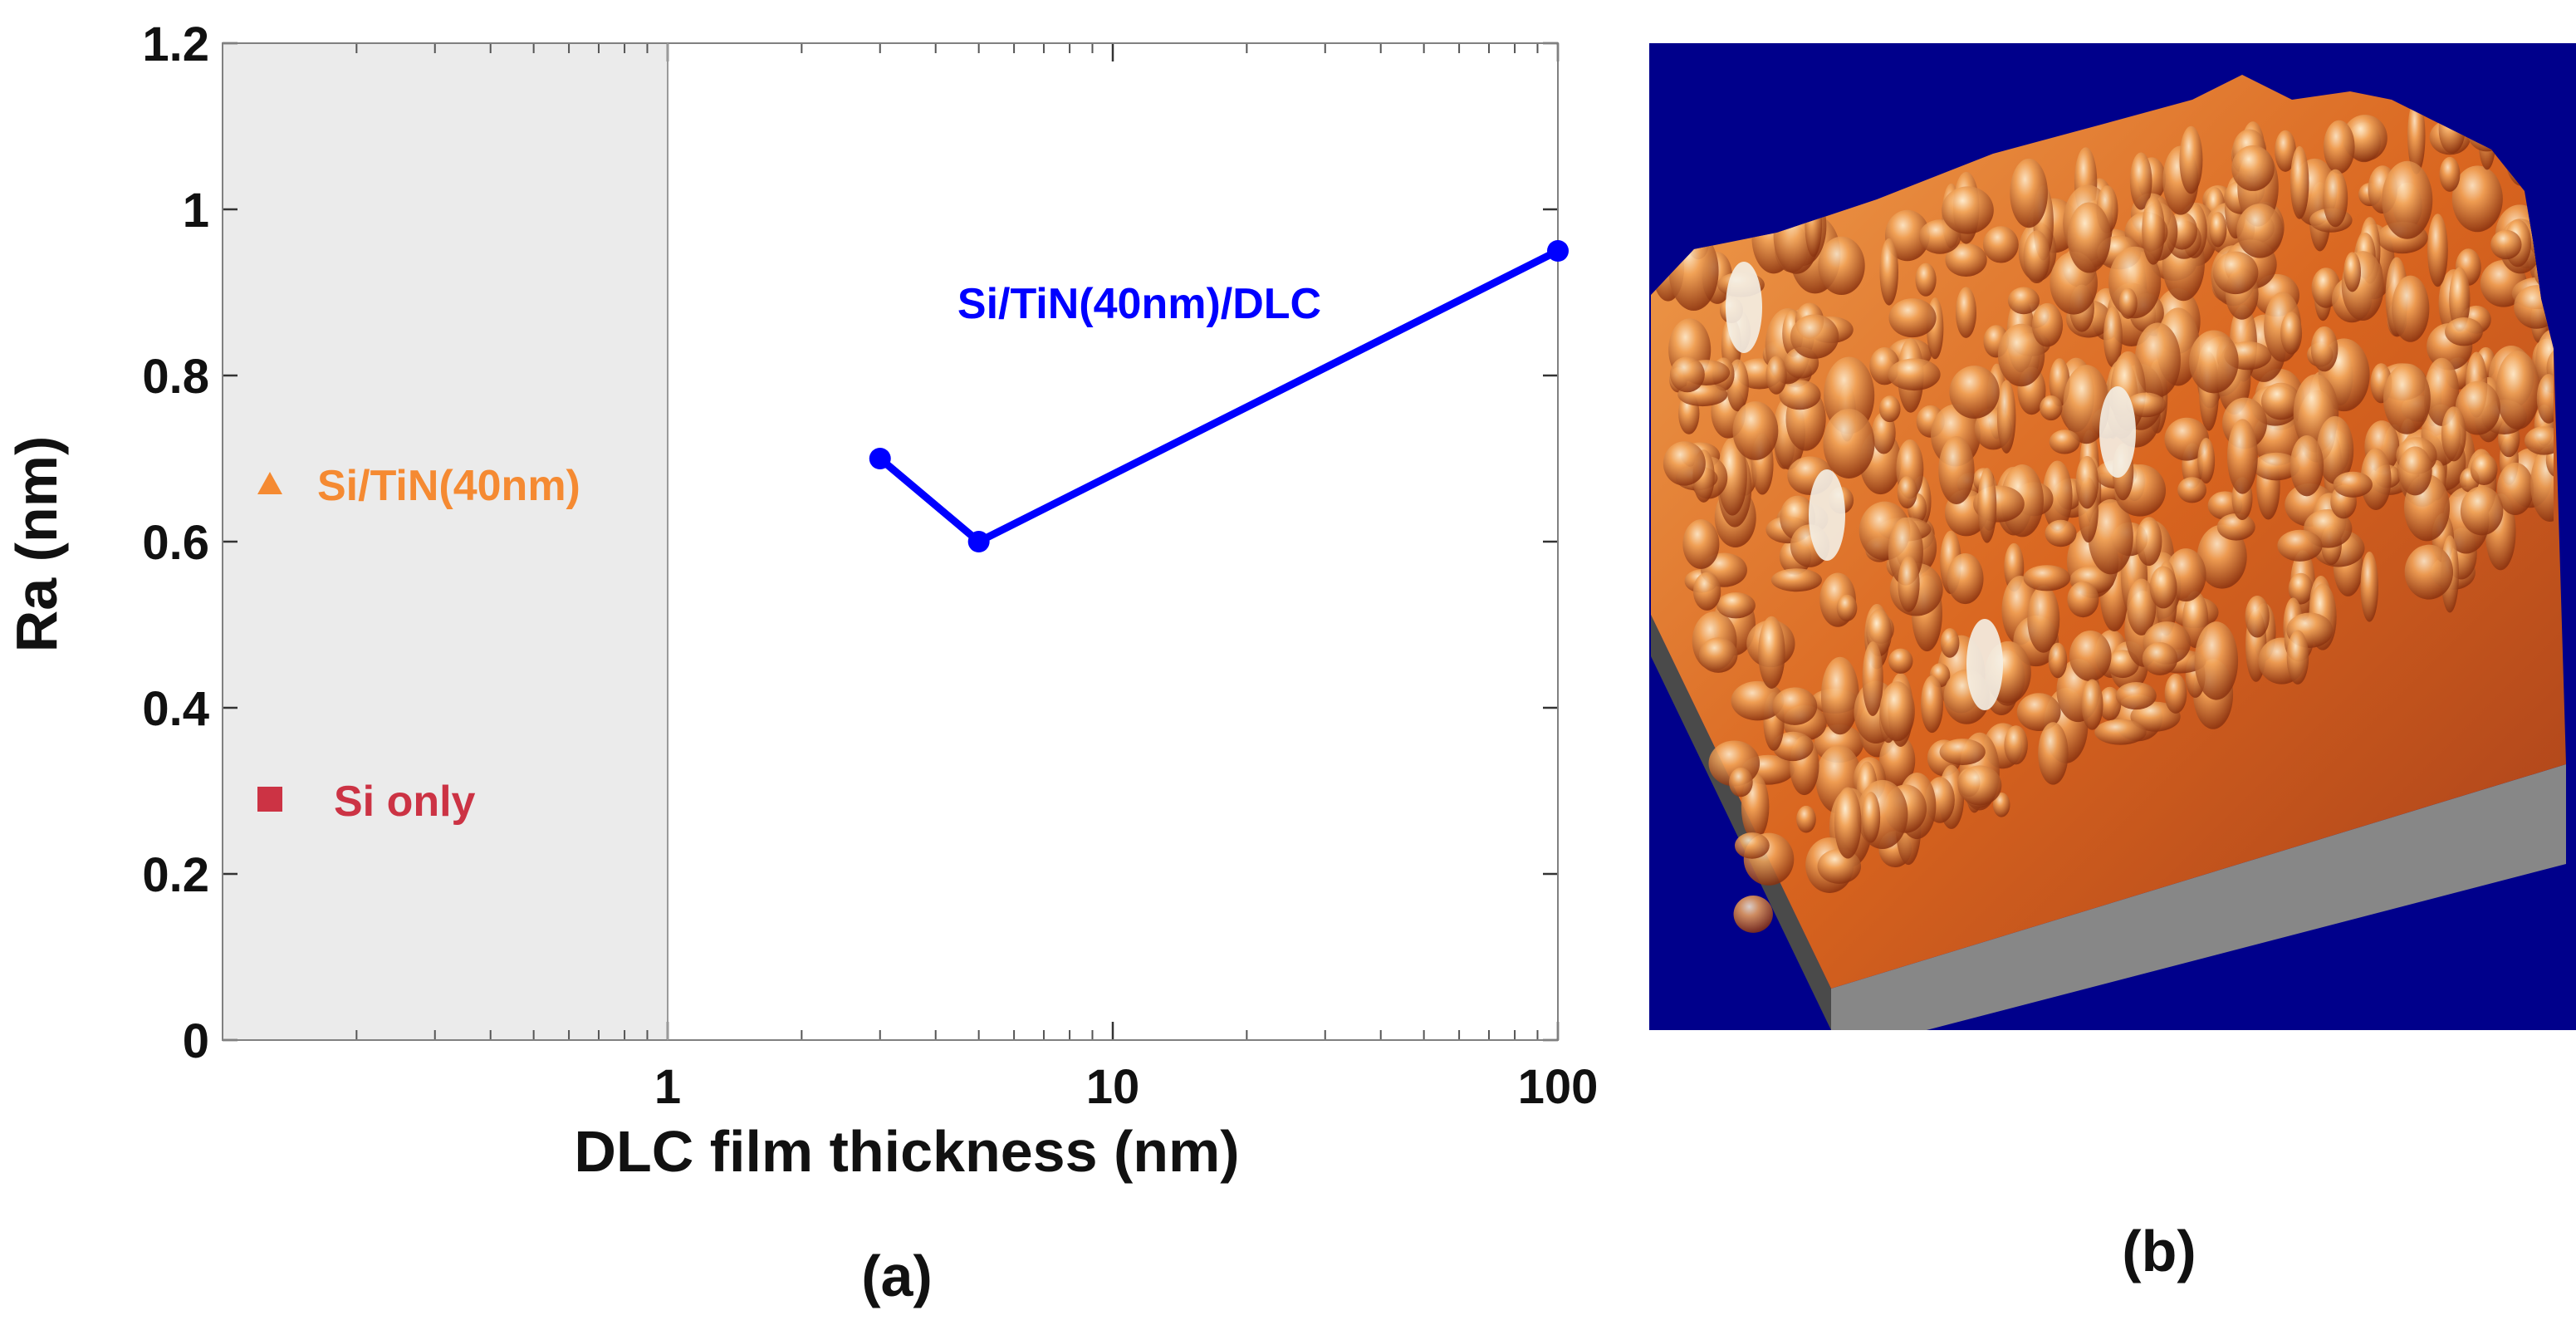 The width and height of the screenshot is (2576, 1330). I want to click on reference-label: Si/TiN(40nm), so click(449, 486).